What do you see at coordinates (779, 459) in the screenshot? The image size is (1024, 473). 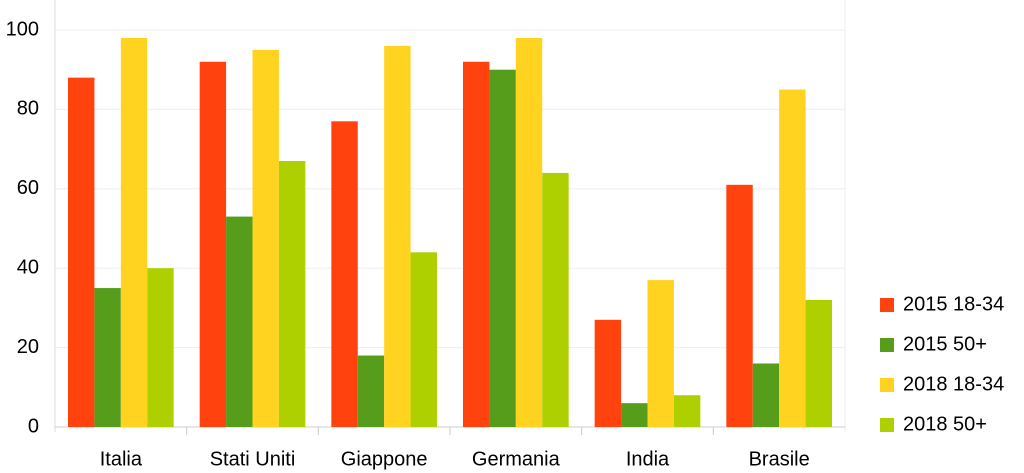 I see `x-tick-label: Brasile` at bounding box center [779, 459].